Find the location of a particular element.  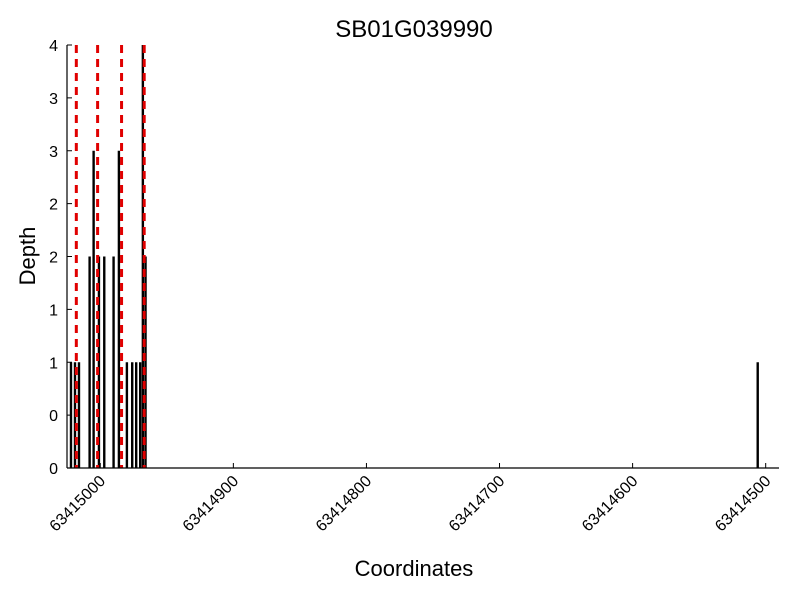

marker-lines-layer is located at coordinates (110, 256).